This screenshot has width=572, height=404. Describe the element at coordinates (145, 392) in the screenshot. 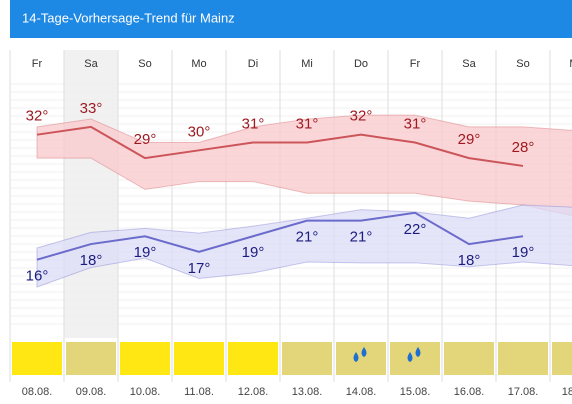

I see `date-label: 10.08.` at that location.